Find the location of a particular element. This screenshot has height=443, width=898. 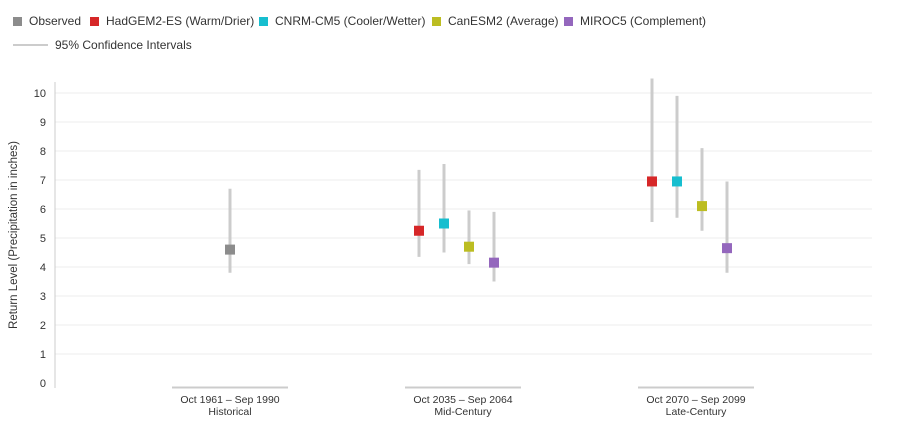

y-tick-label: 10 is located at coordinates (40, 94).